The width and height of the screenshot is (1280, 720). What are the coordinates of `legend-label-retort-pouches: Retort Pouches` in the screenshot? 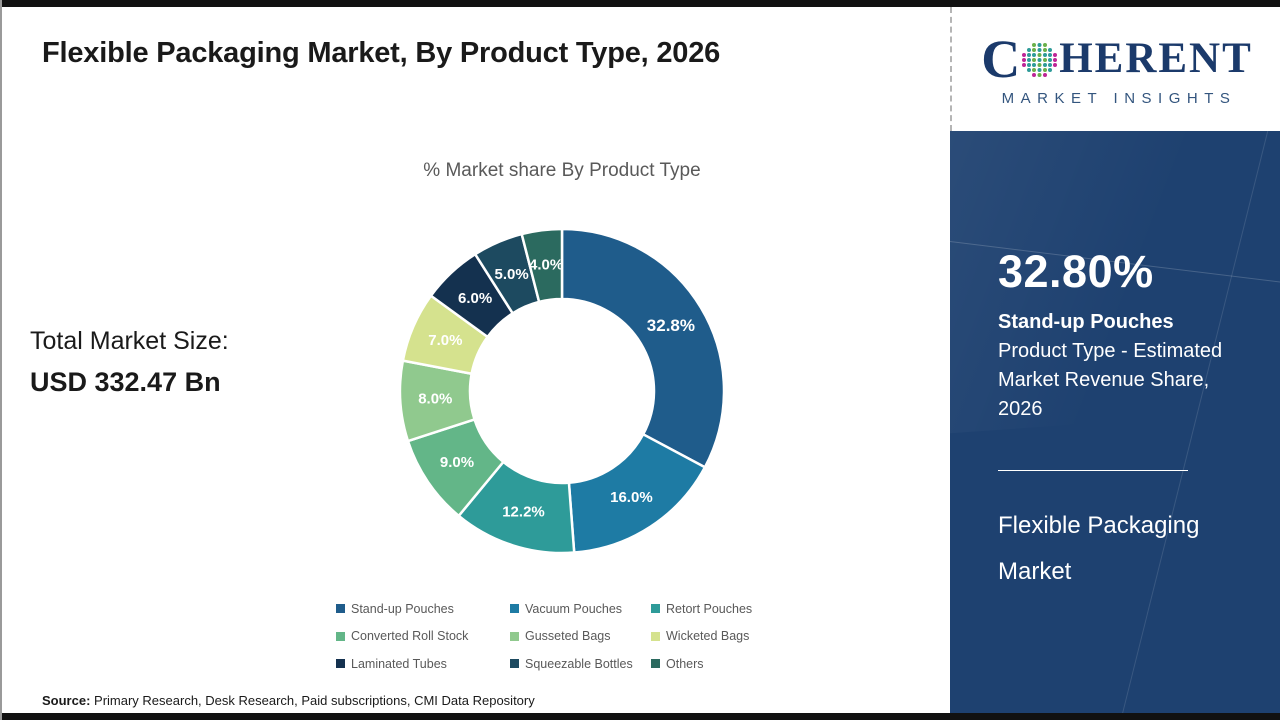 It's located at (709, 608).